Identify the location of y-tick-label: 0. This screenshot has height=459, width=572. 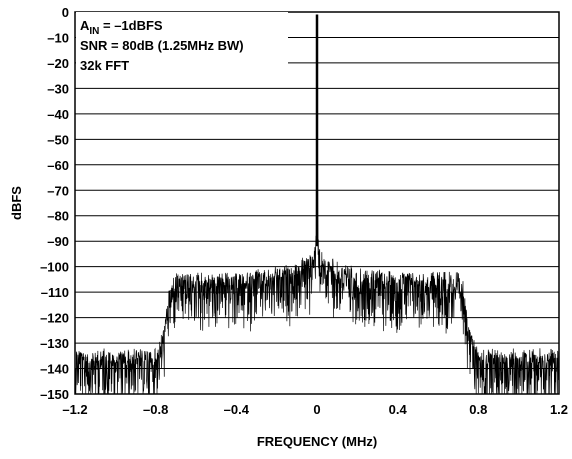
(65, 12).